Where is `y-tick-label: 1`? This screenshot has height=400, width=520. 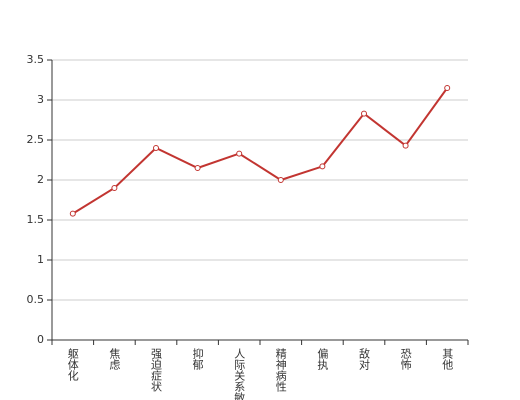
y-tick-label: 1 is located at coordinates (40, 259).